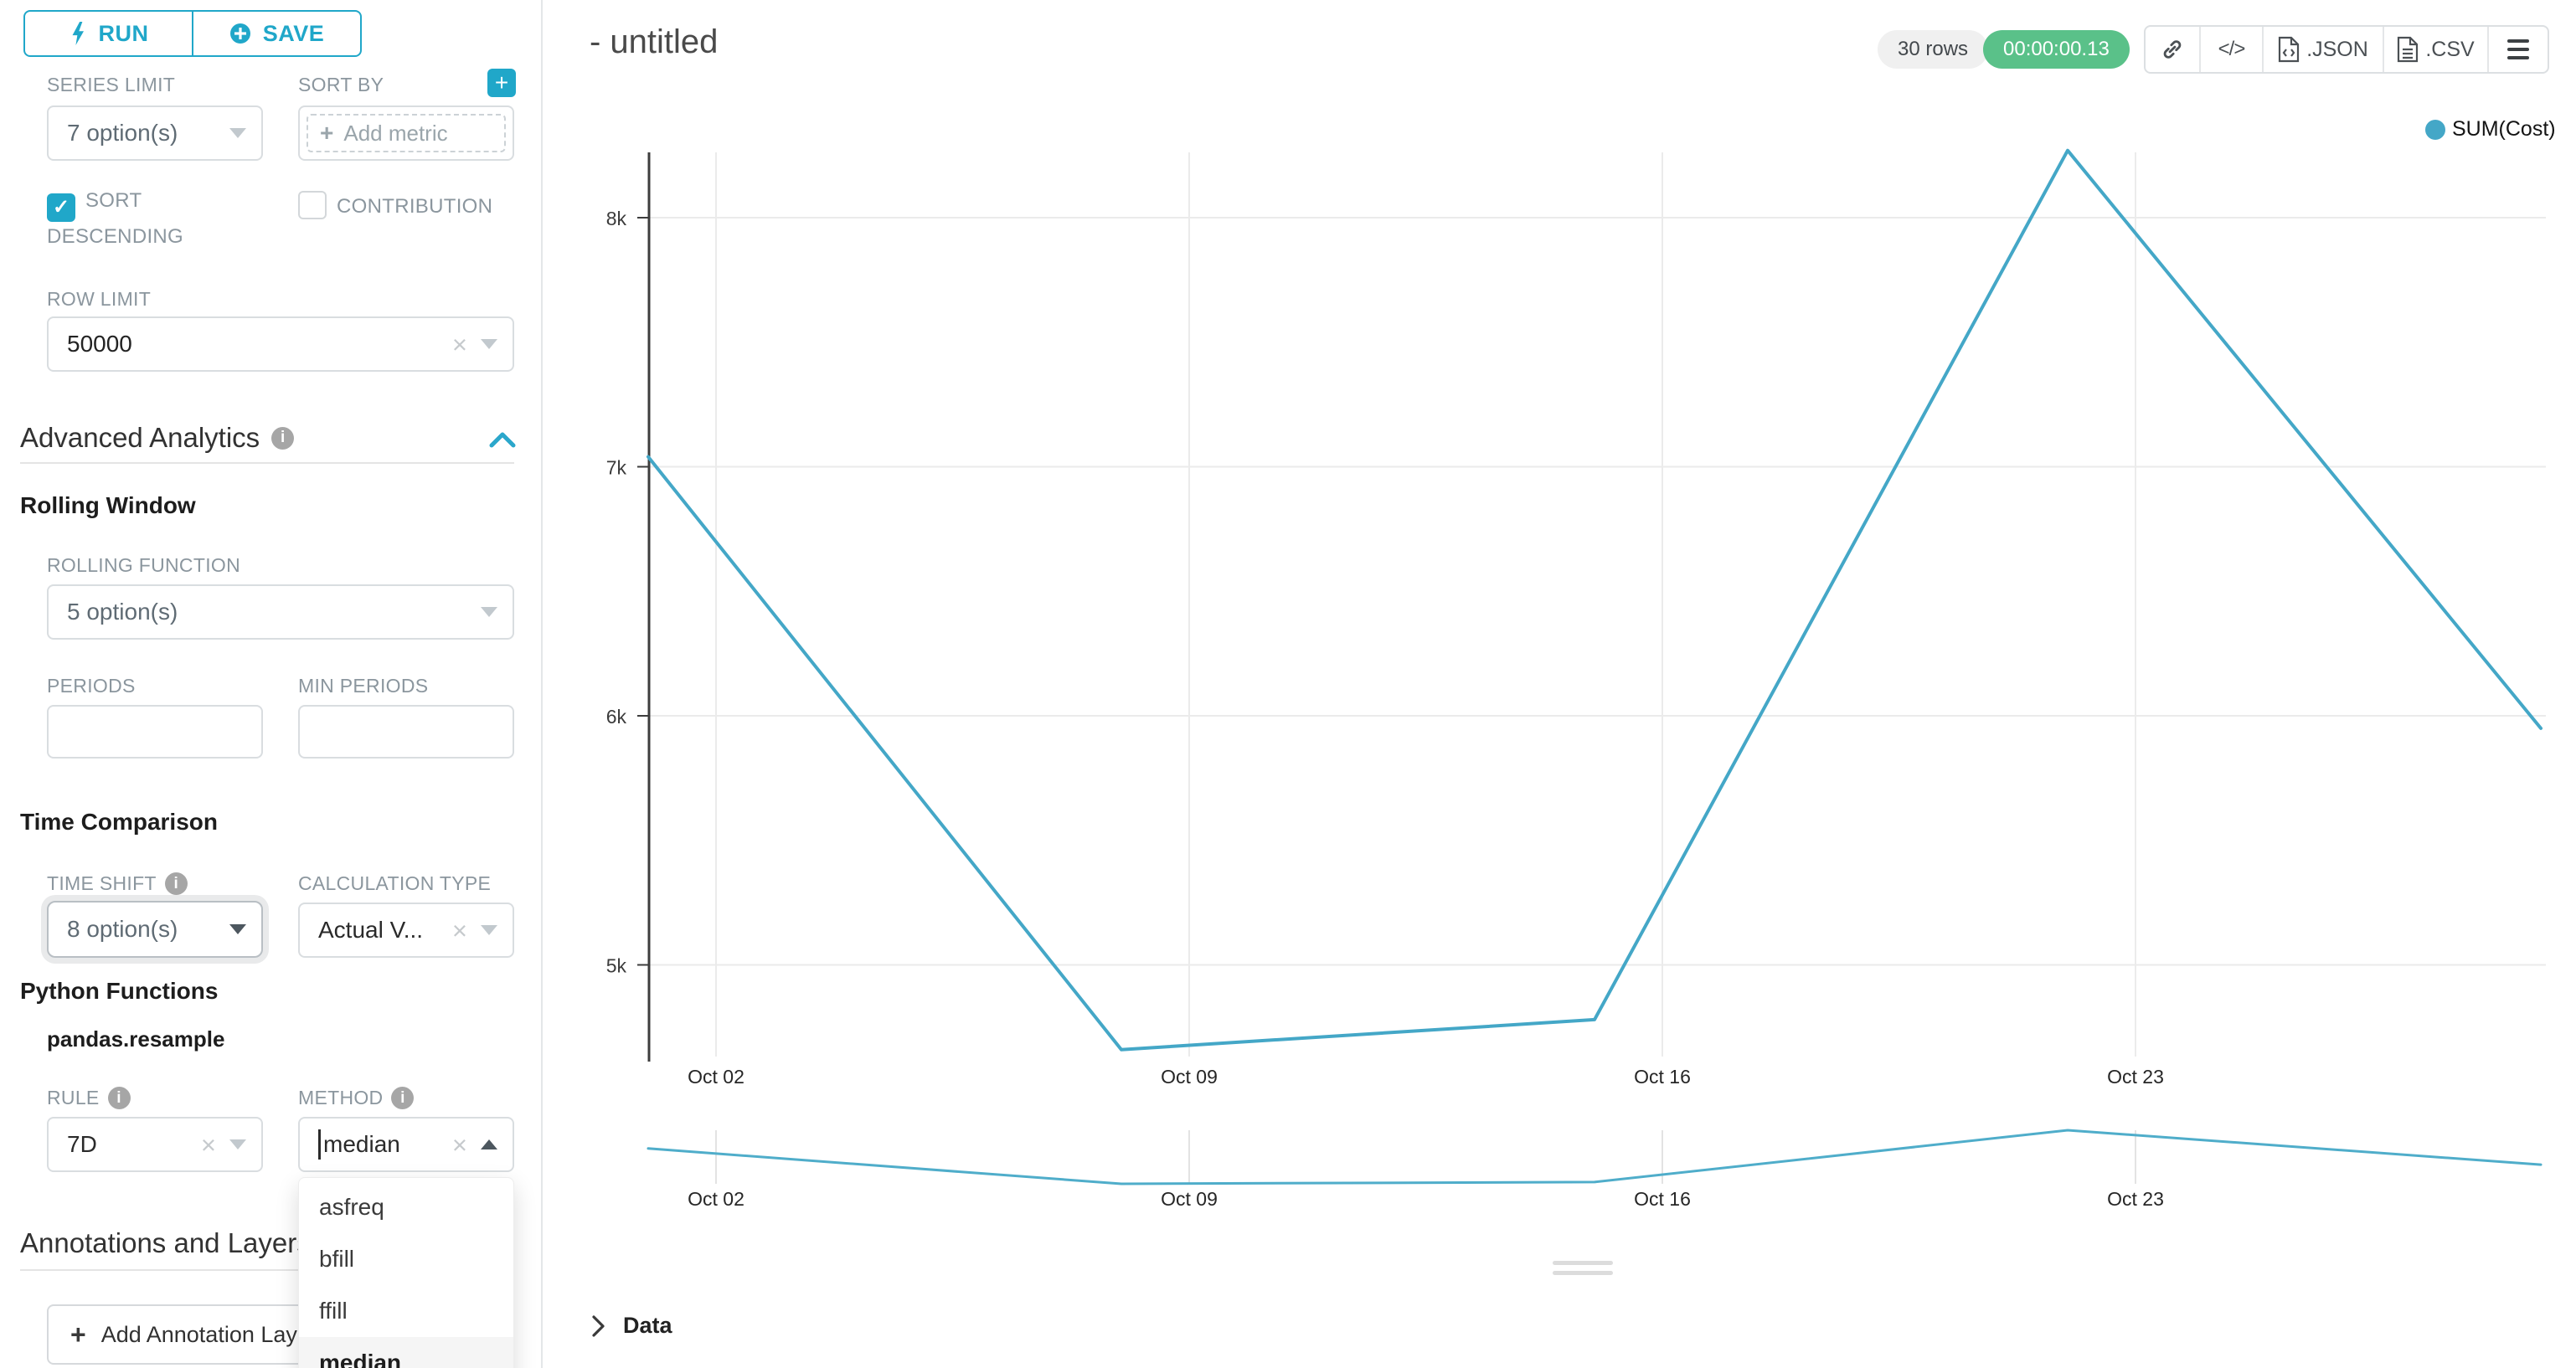  Describe the element at coordinates (2504, 129) in the screenshot. I see `legend-label: SUM(Cost)` at that location.